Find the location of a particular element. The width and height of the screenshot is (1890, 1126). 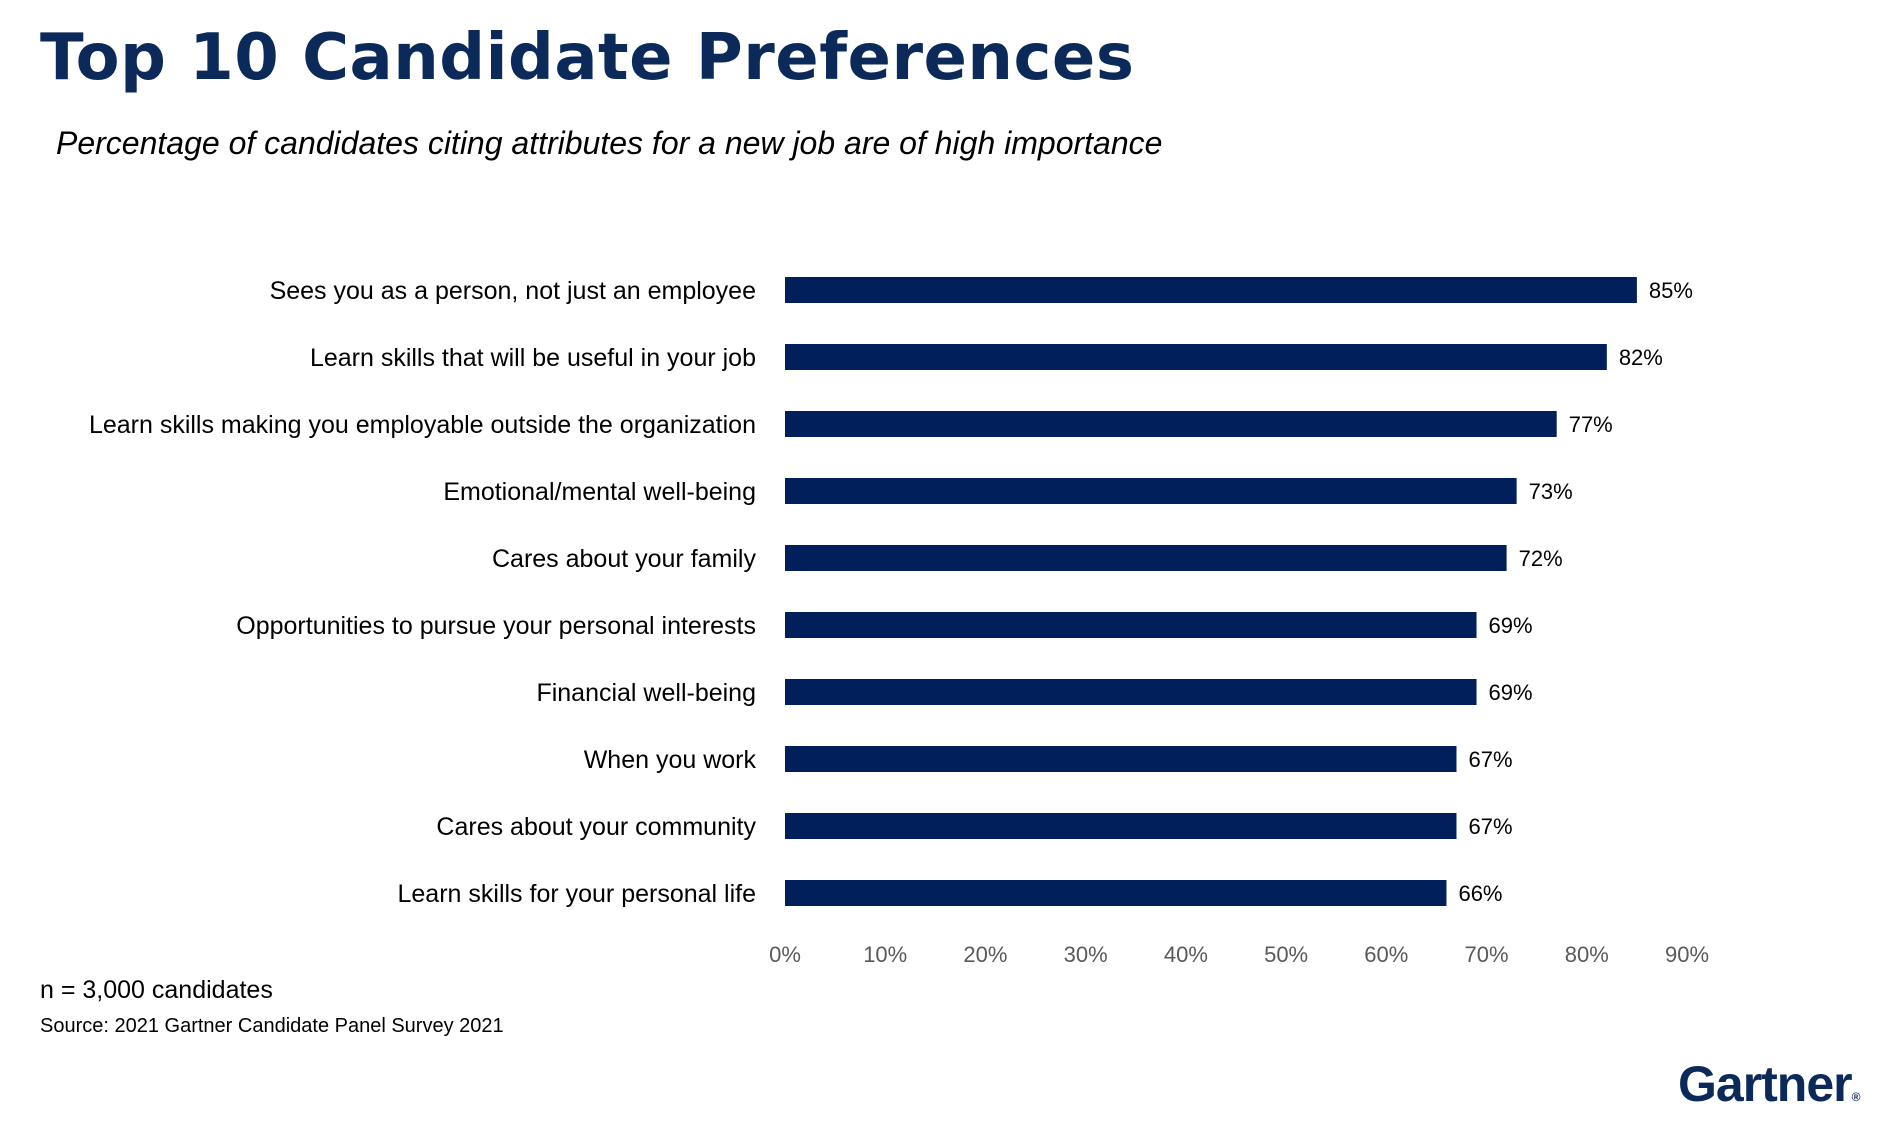

x-tick-label: 0% is located at coordinates (785, 954).